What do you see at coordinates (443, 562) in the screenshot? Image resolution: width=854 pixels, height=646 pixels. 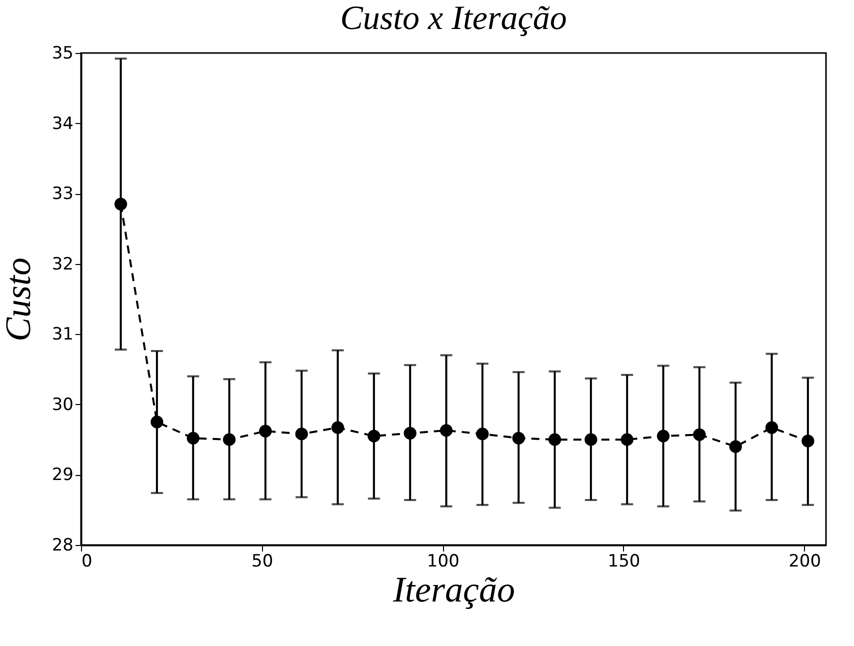 I see `x-tick-label: 100` at bounding box center [443, 562].